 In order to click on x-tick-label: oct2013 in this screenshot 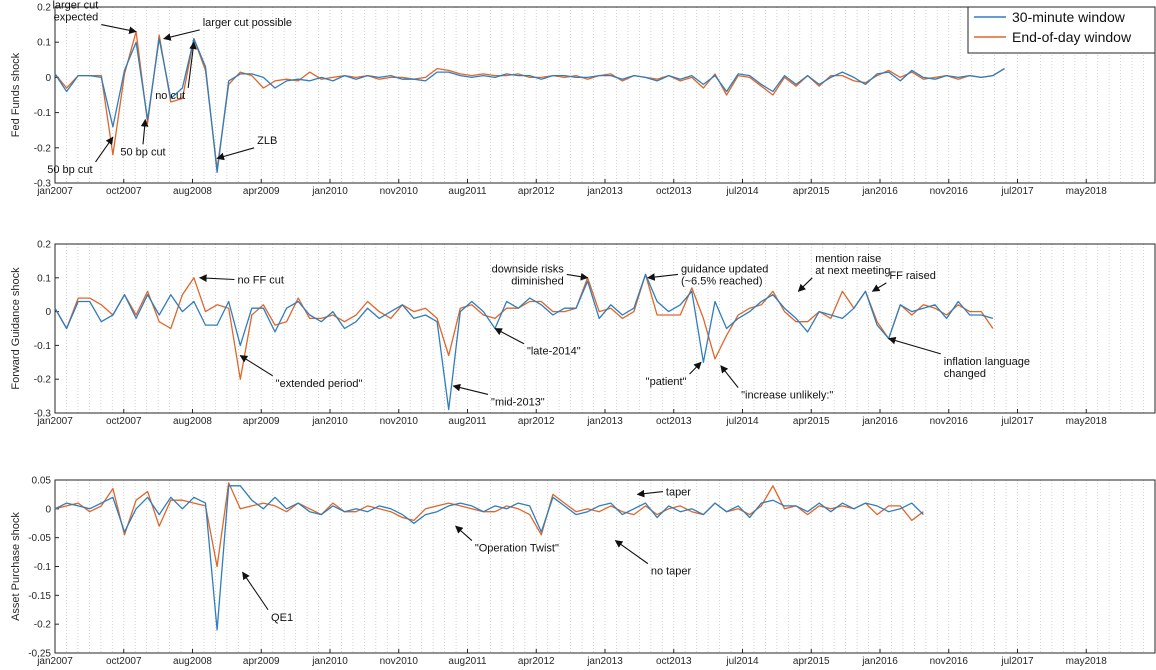, I will do `click(674, 191)`.